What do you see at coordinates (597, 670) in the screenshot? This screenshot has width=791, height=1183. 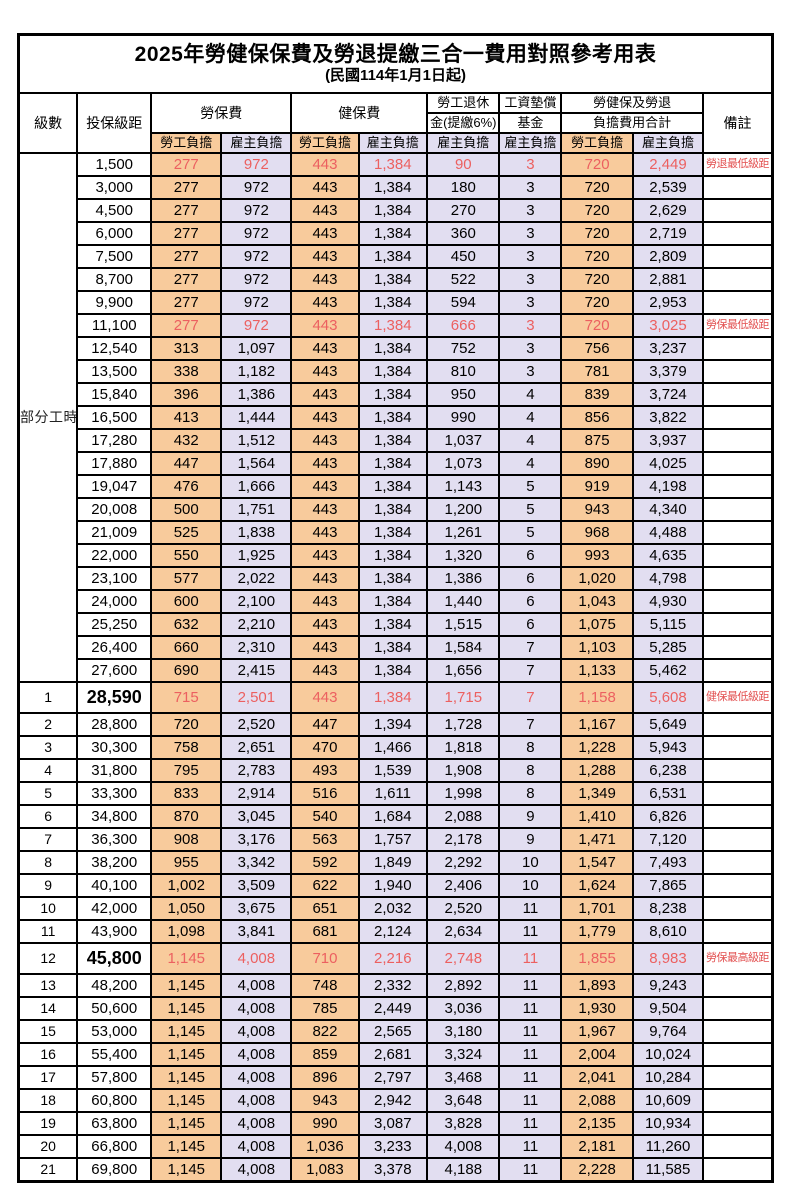 I see `cell-total-employee: 1,133` at bounding box center [597, 670].